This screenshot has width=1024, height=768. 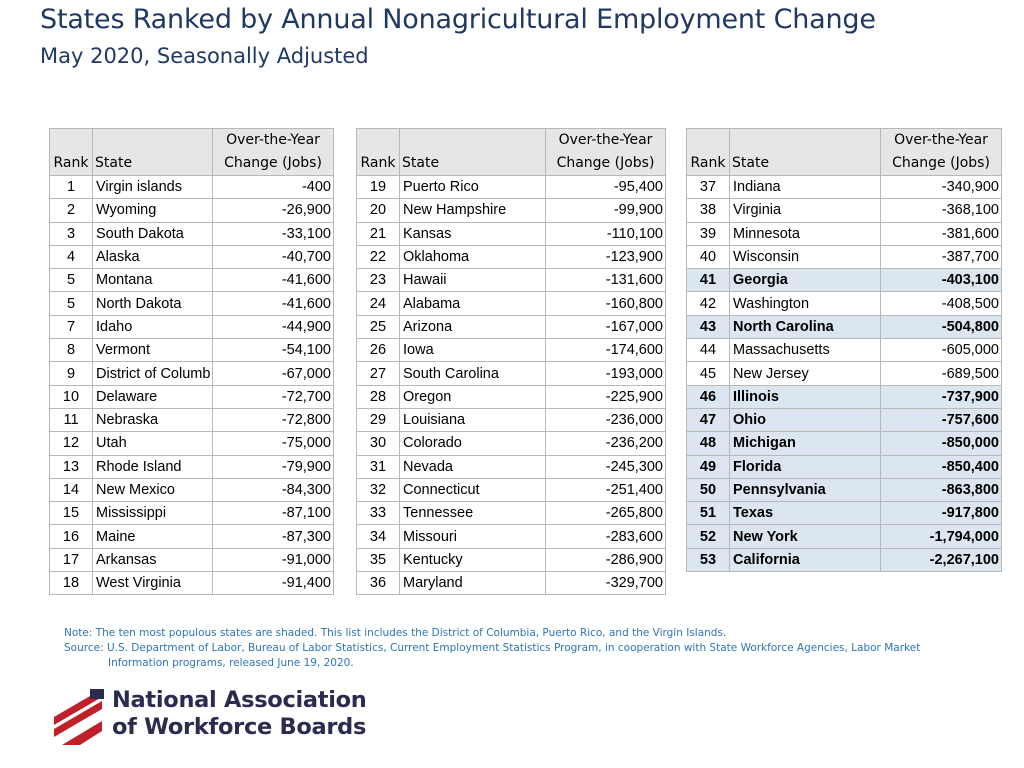 I want to click on change-cell: -245,300, so click(x=605, y=466).